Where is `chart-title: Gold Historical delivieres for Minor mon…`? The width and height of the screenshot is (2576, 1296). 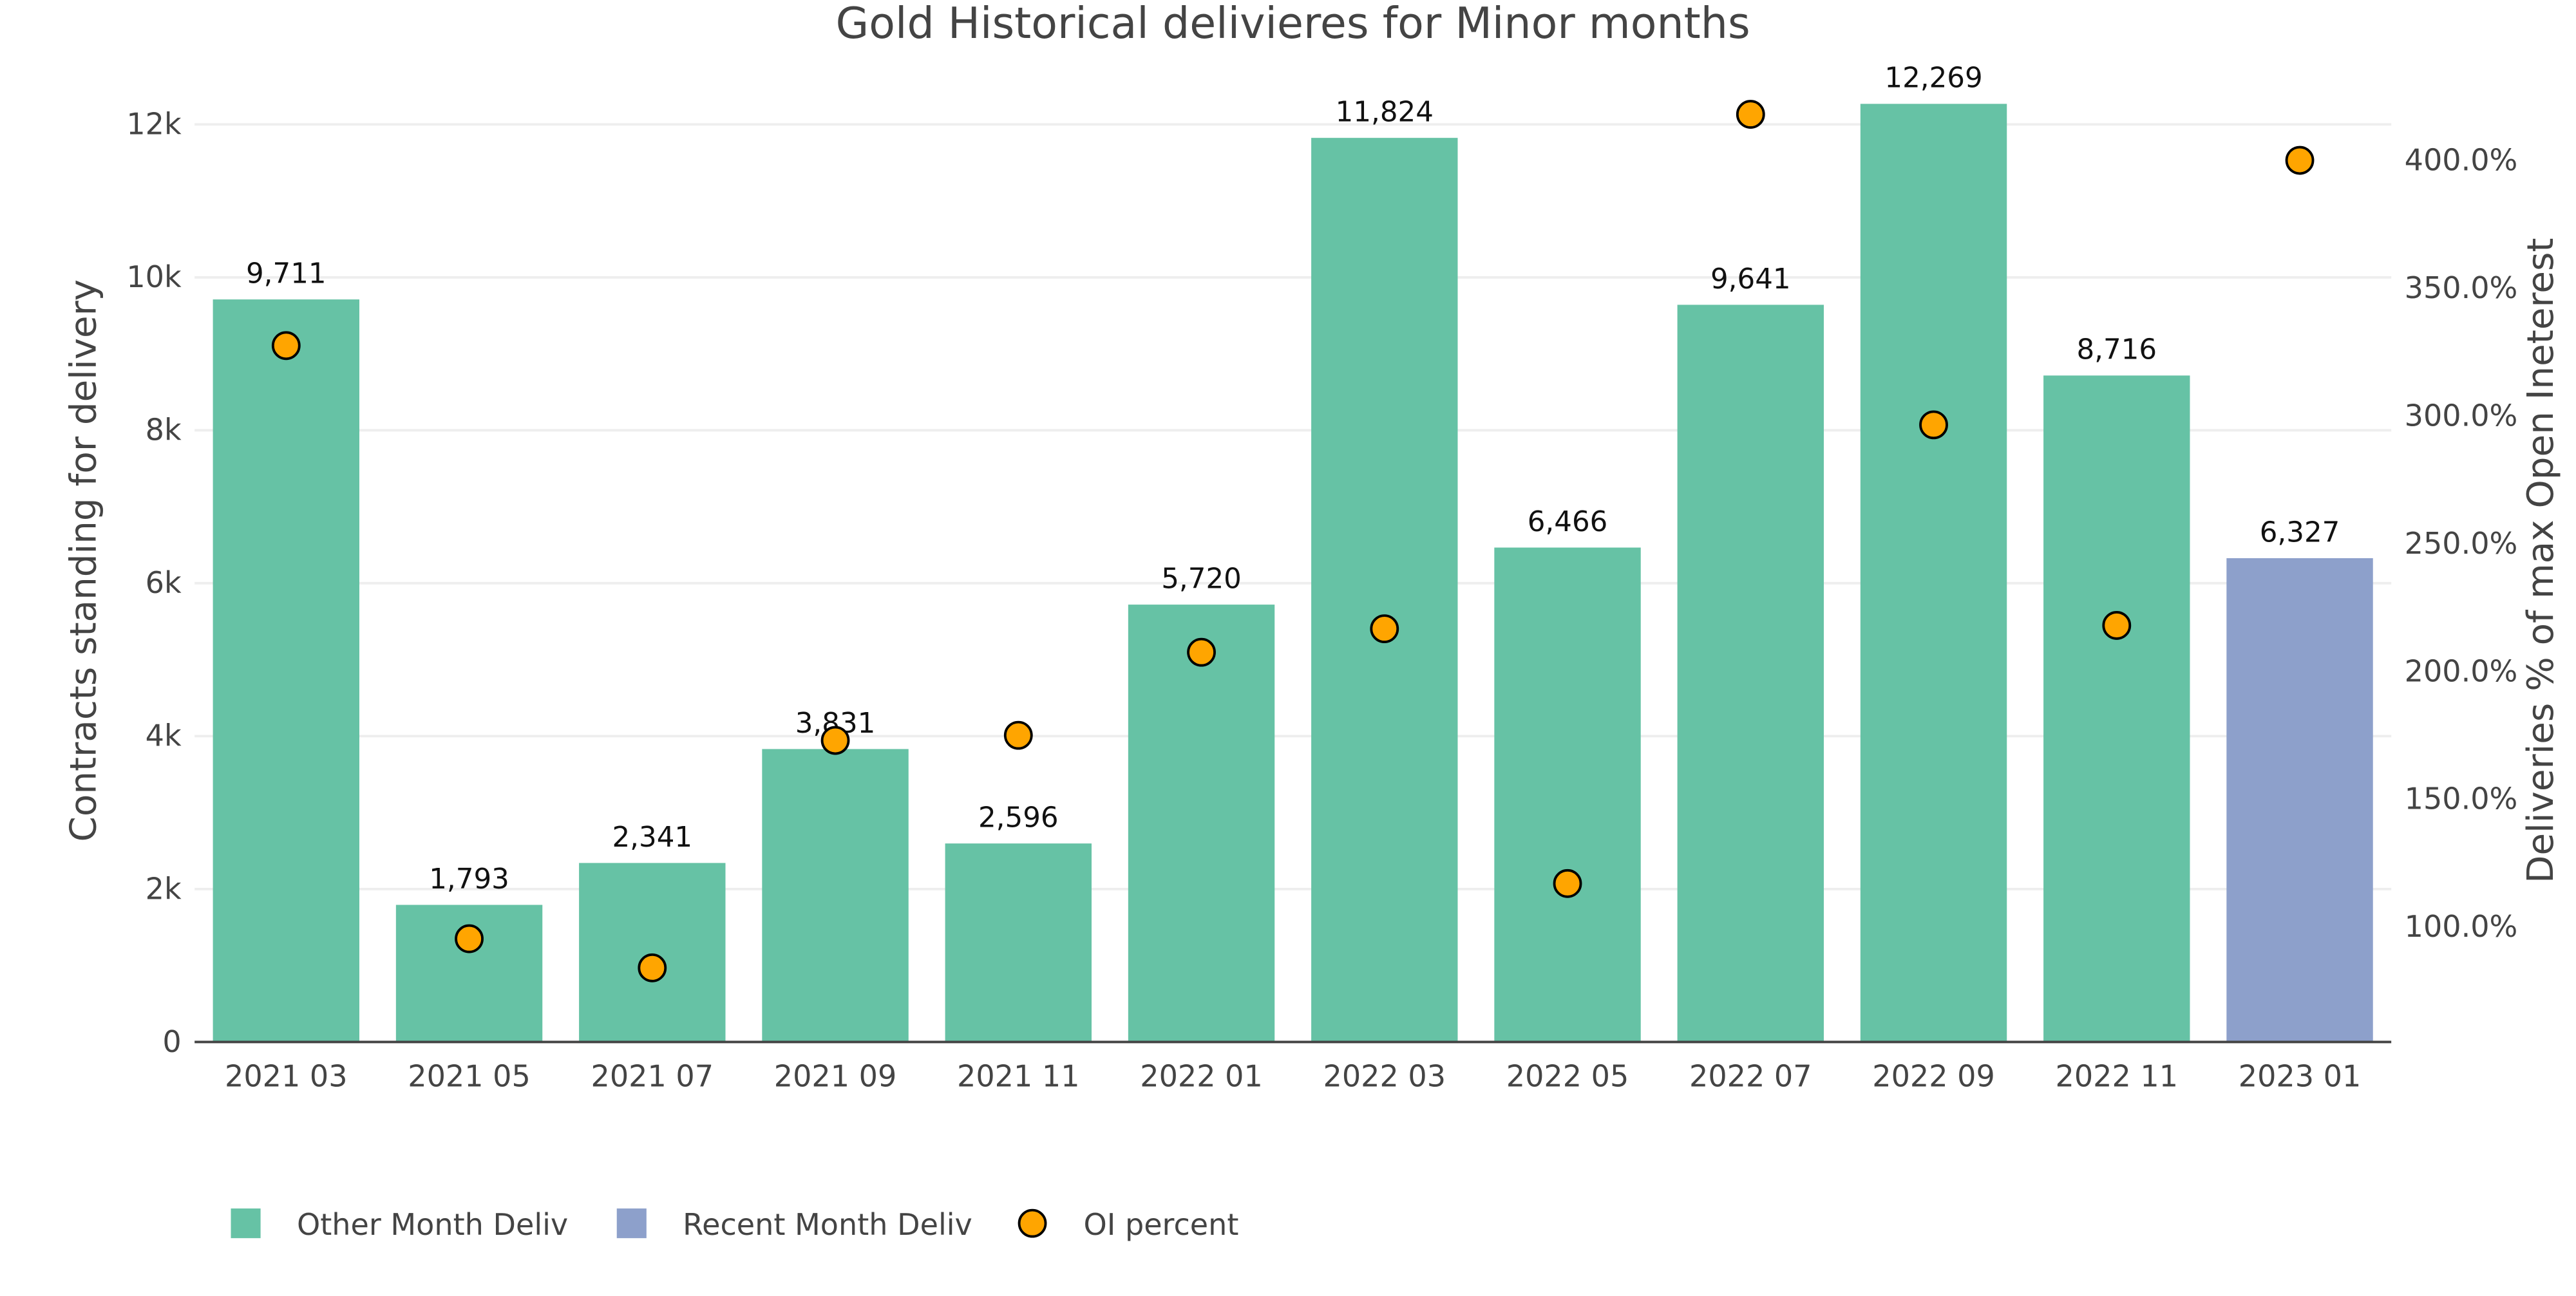
chart-title: Gold Historical delivieres for Minor mon… is located at coordinates (1293, 24).